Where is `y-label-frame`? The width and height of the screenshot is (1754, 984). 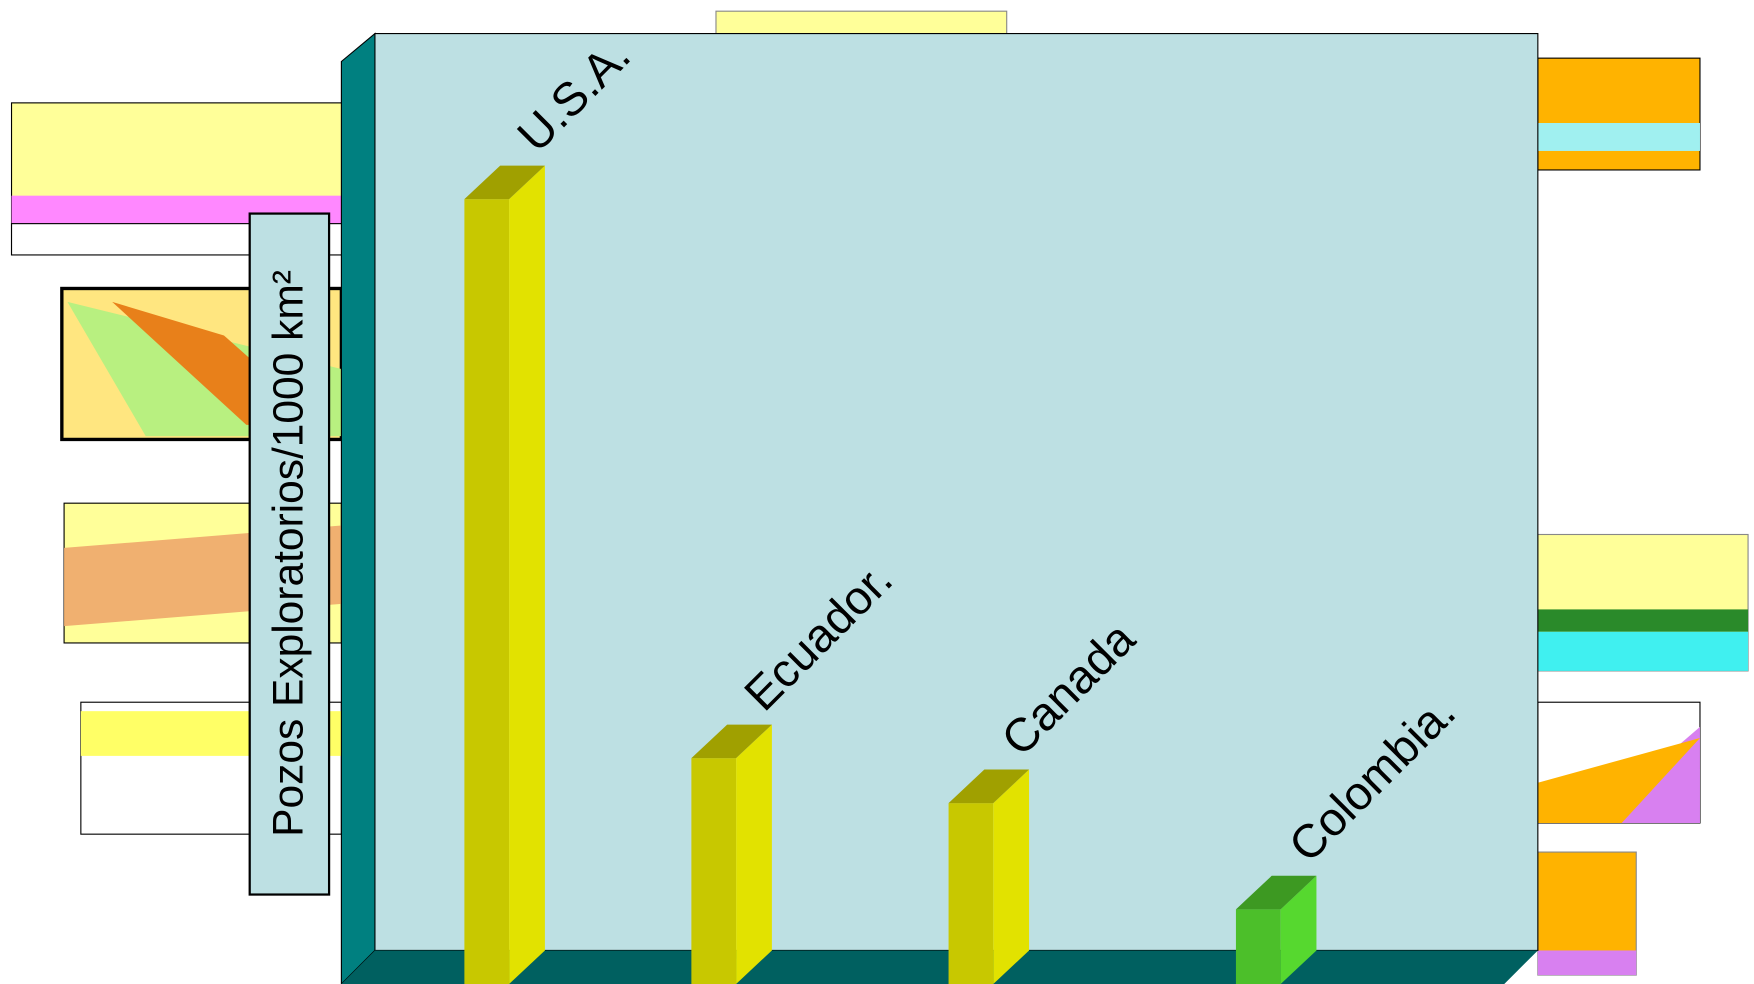
y-label-frame is located at coordinates (289, 554).